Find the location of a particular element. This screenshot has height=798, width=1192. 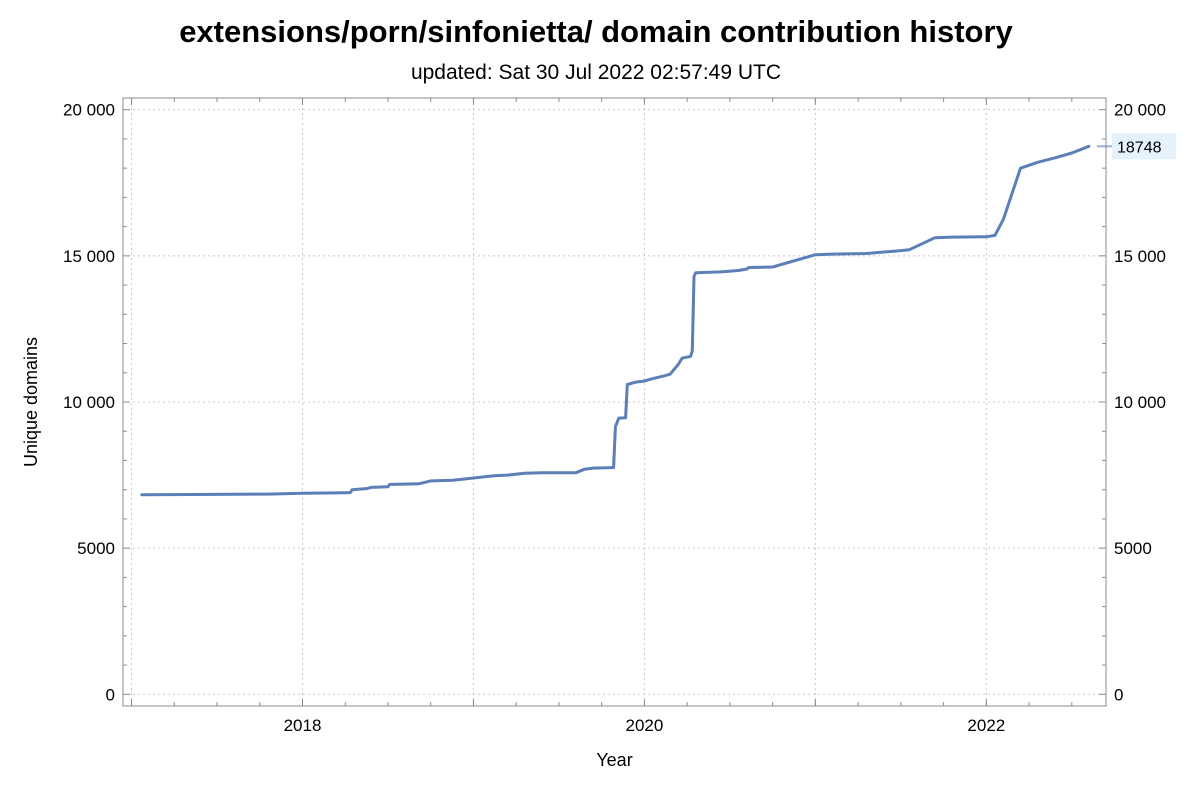

y-tick-label-right: 15 000 is located at coordinates (1140, 256).